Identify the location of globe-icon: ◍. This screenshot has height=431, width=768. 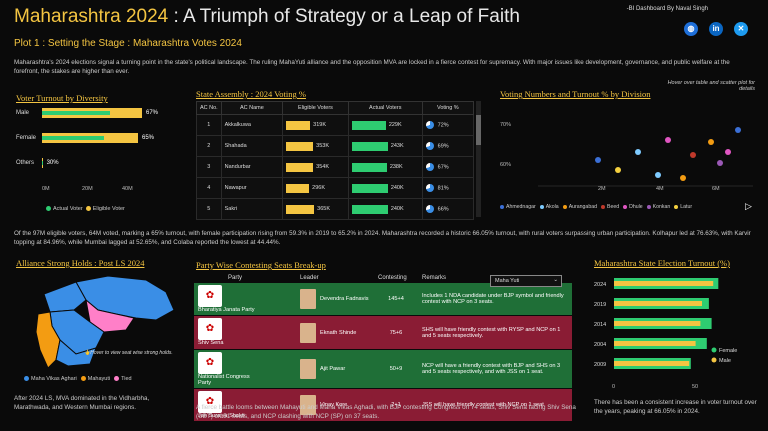
(691, 29).